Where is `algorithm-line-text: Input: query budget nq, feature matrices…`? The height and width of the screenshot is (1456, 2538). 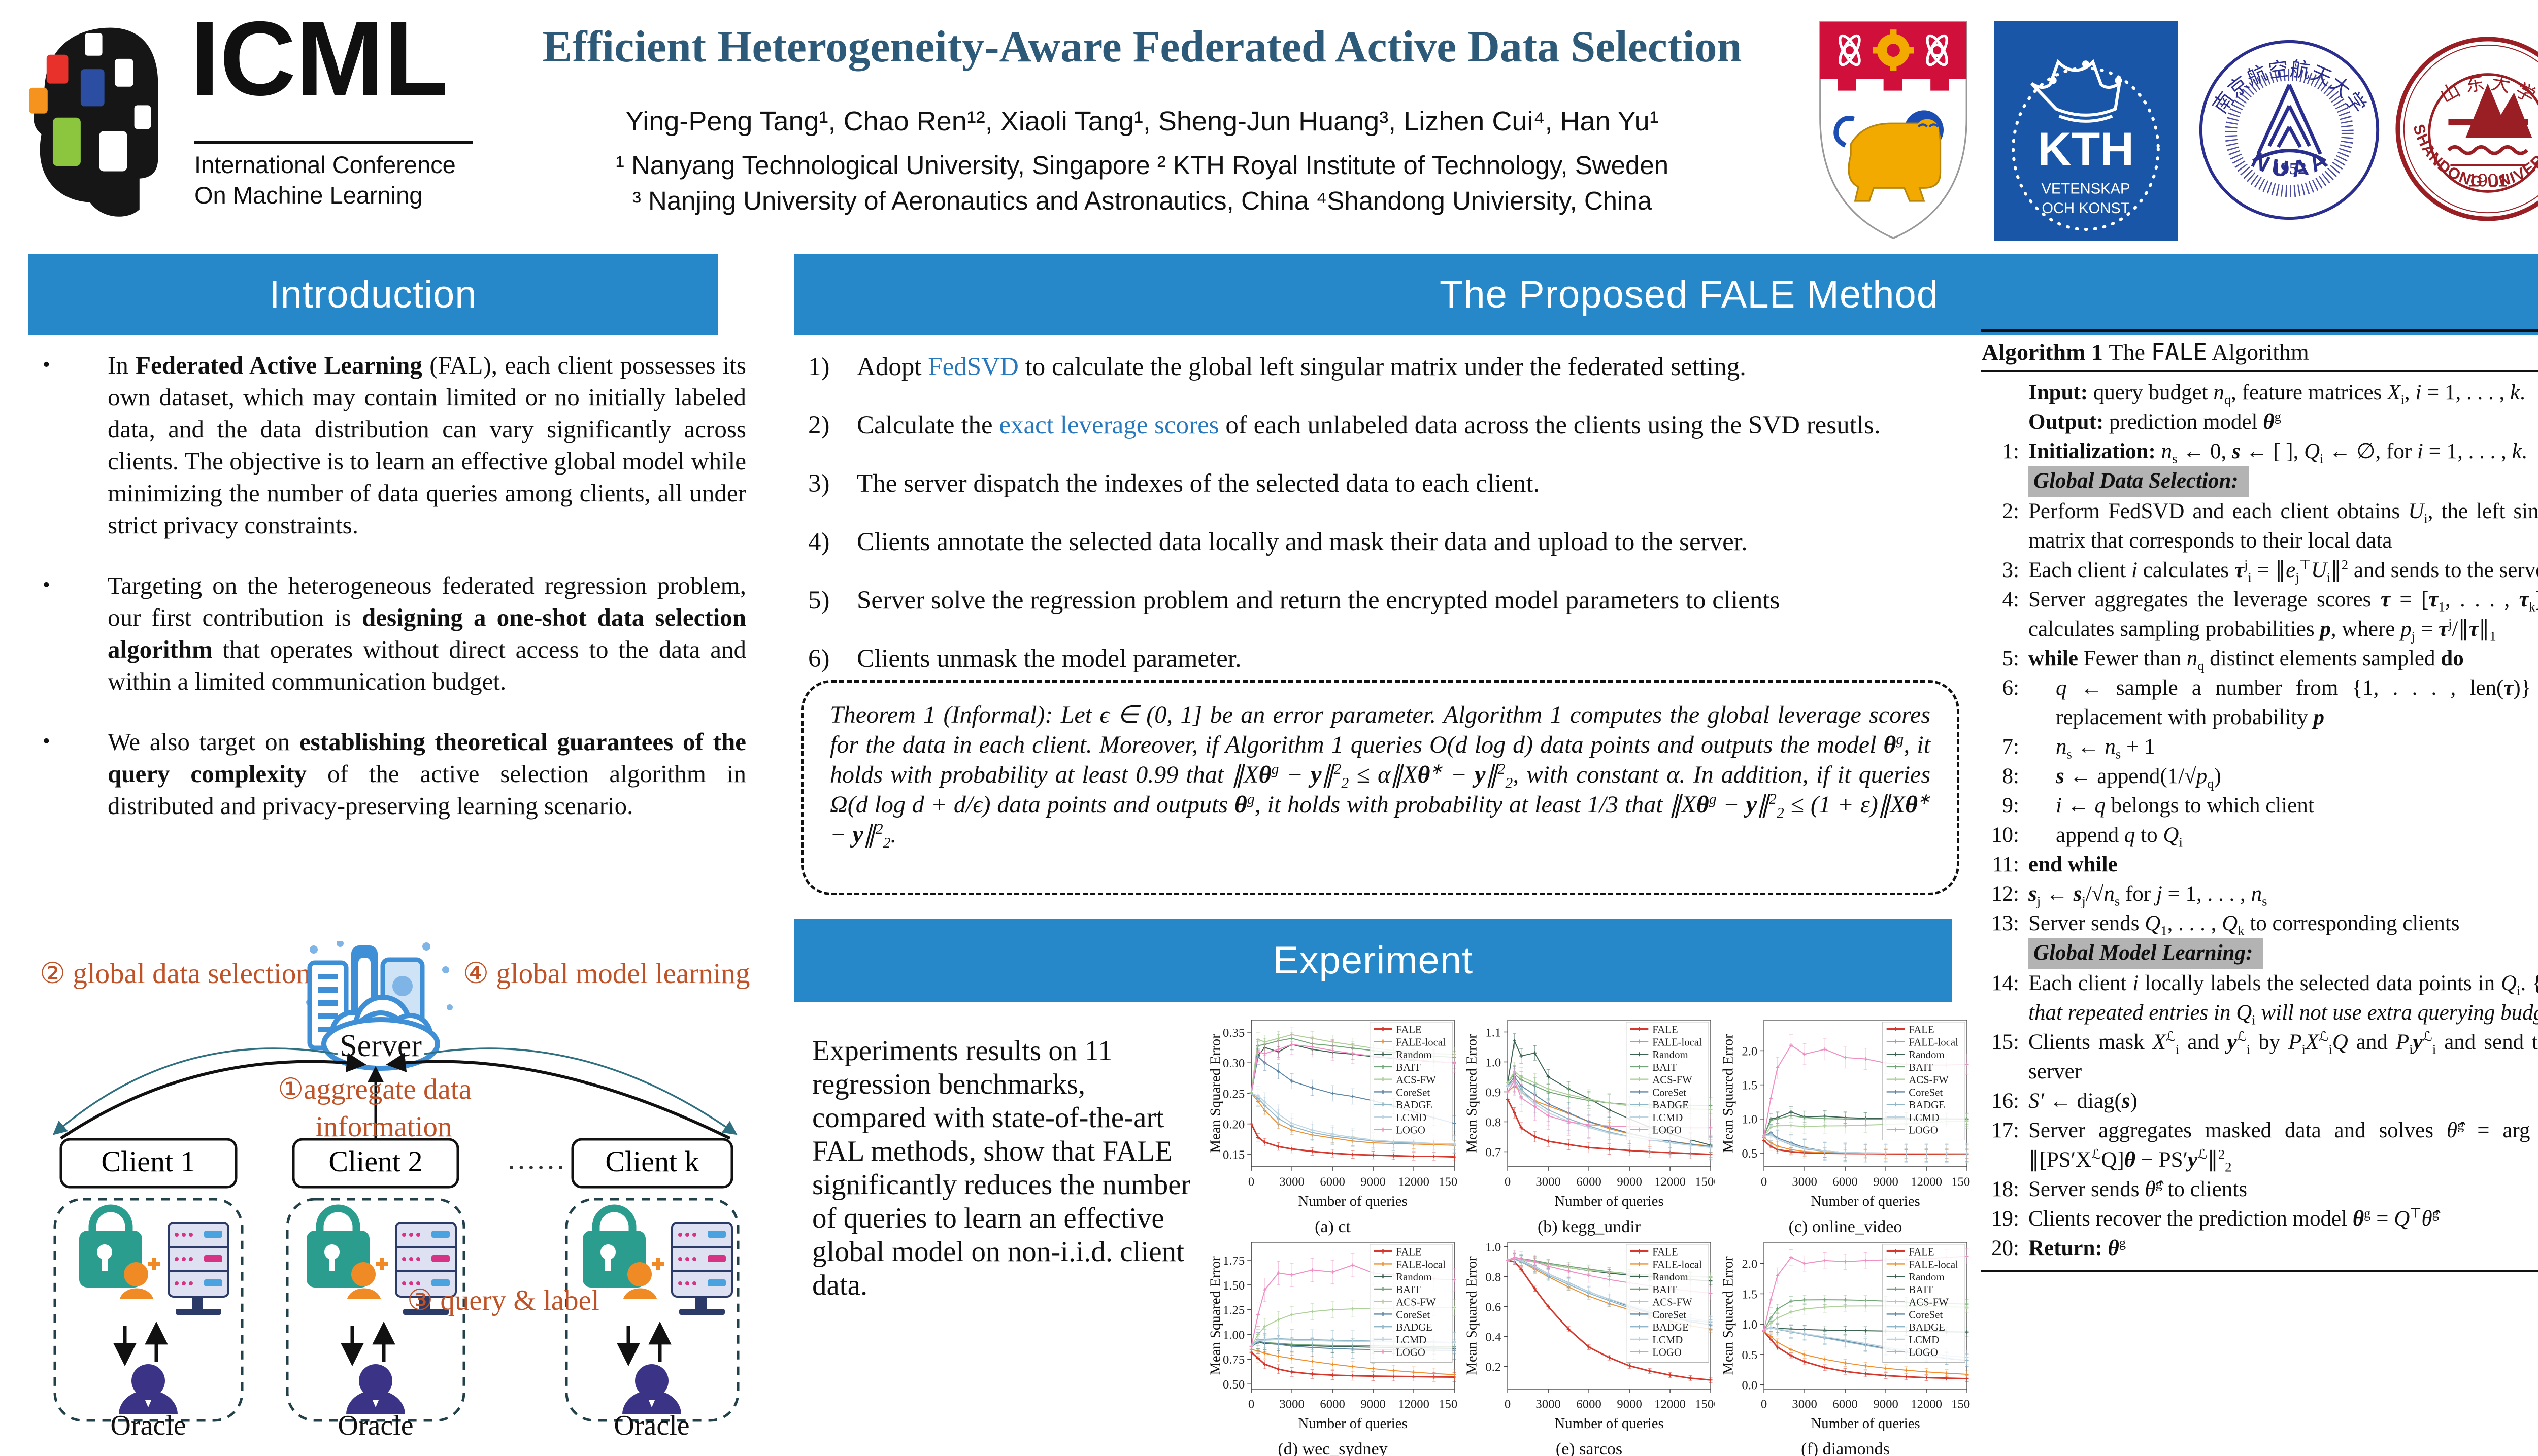 algorithm-line-text: Input: query budget nq, feature matrices… is located at coordinates (2277, 394).